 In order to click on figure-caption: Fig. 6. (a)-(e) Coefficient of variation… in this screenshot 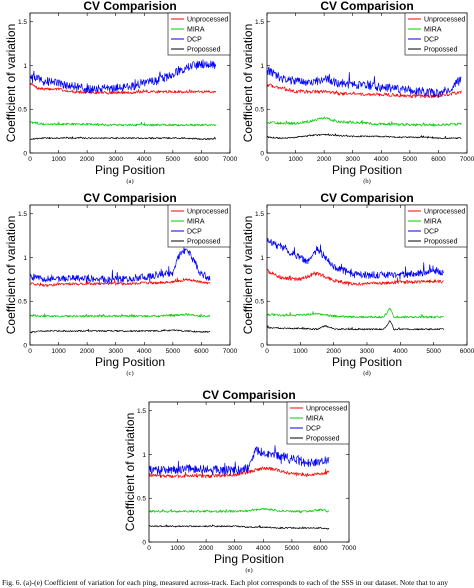, I will do `click(225, 582)`.